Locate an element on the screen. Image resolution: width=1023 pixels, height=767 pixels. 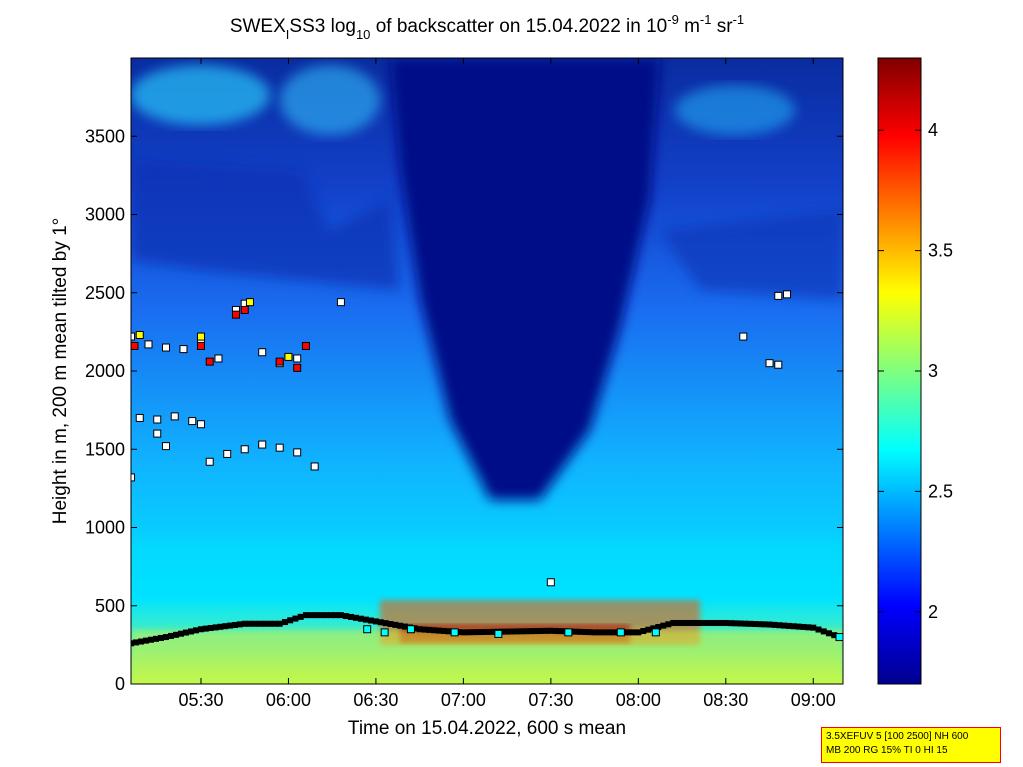
colorbar-tick-label: 4 is located at coordinates (933, 130).